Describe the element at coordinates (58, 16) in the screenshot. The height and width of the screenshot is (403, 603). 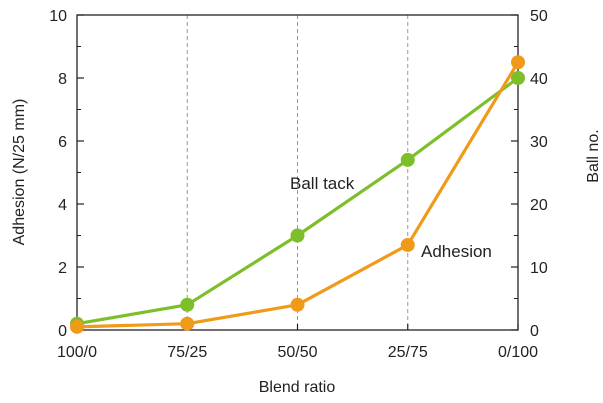
I see `y-left-tick-label: 10` at that location.